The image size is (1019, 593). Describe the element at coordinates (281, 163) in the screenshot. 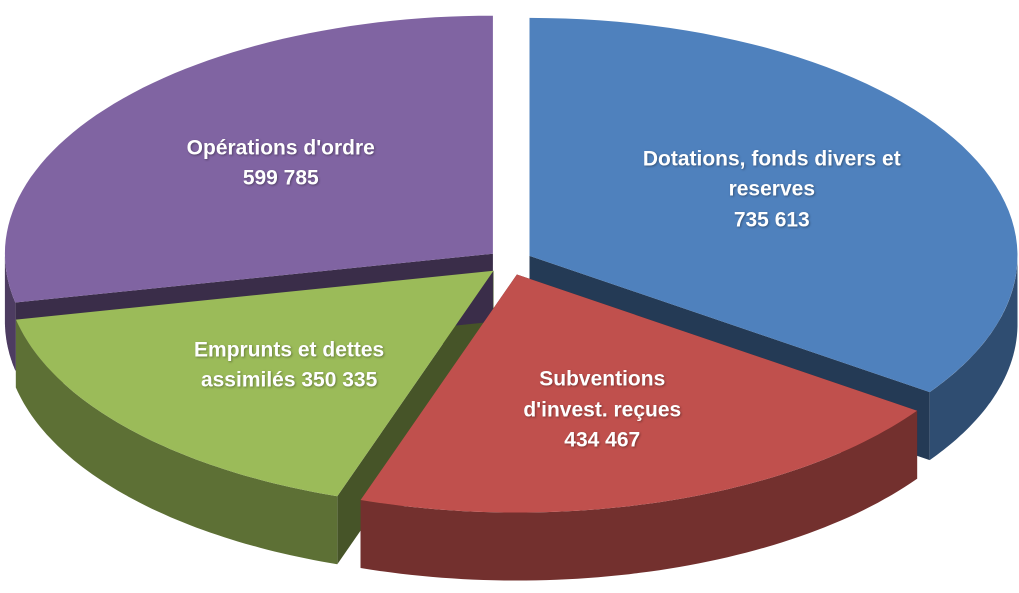

I see `data-label: Opérations d'ordre 599 785` at that location.